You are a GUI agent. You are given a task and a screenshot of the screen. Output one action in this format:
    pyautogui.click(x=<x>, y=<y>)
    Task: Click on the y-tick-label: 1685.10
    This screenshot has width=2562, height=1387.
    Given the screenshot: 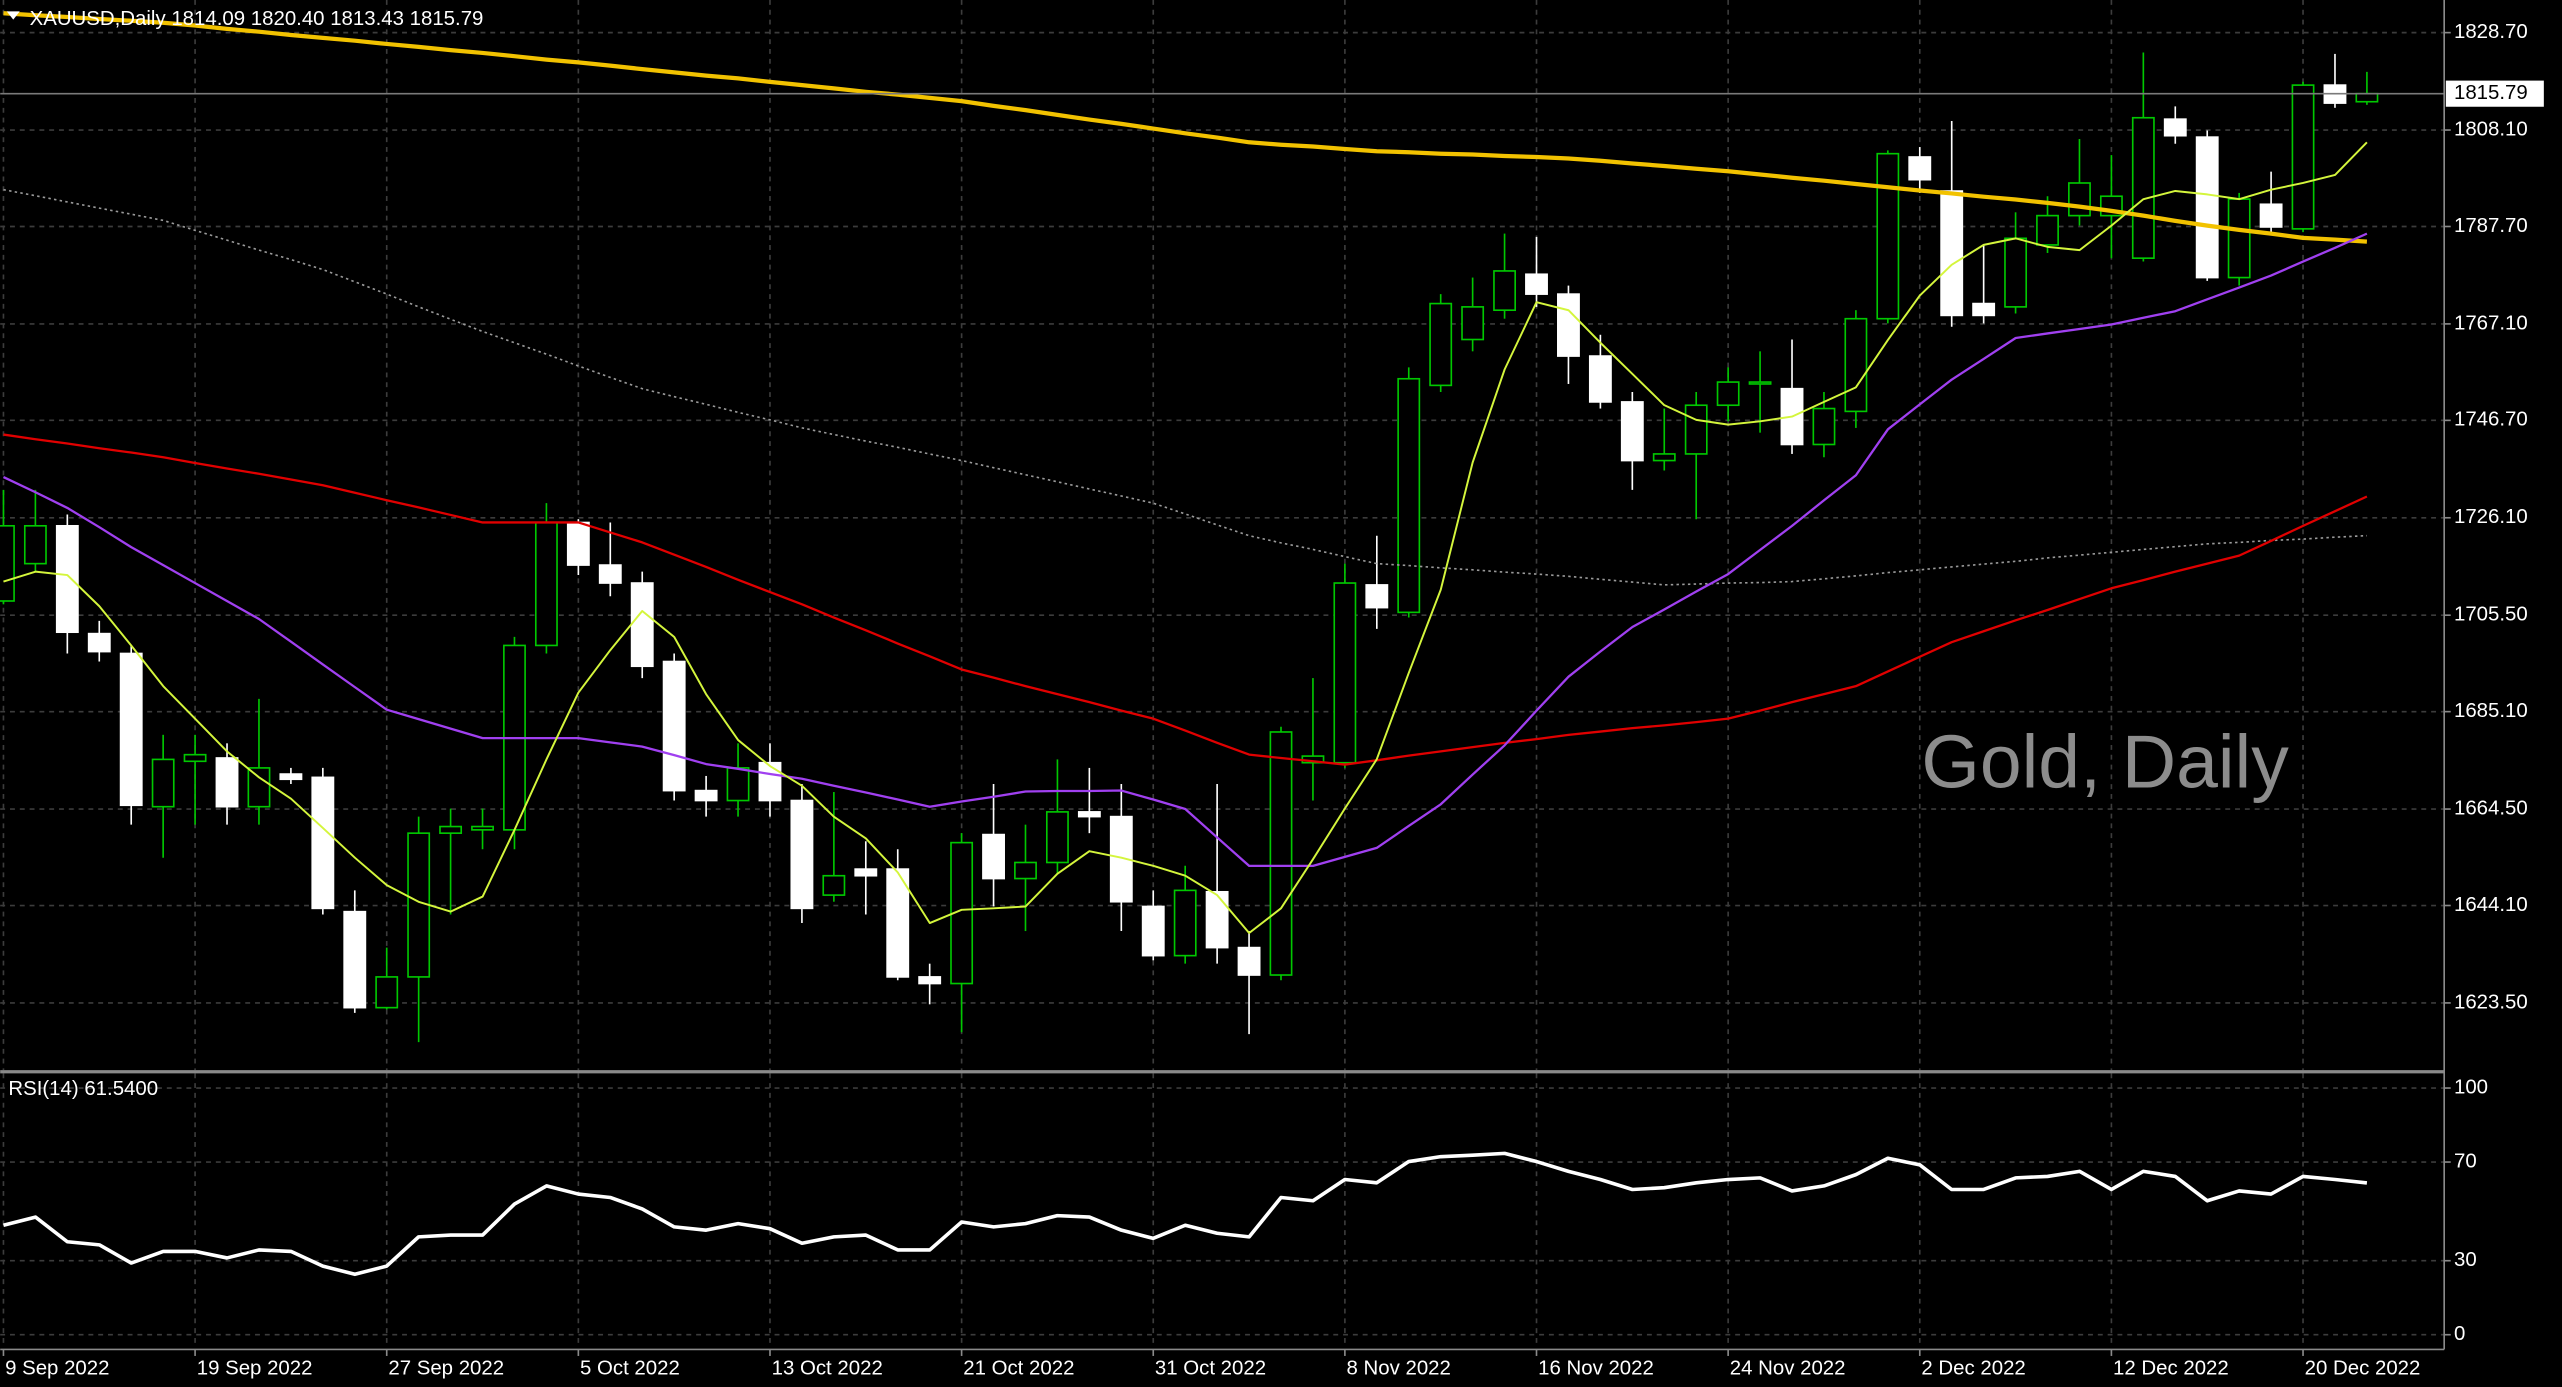 What is the action you would take?
    pyautogui.click(x=2491, y=711)
    